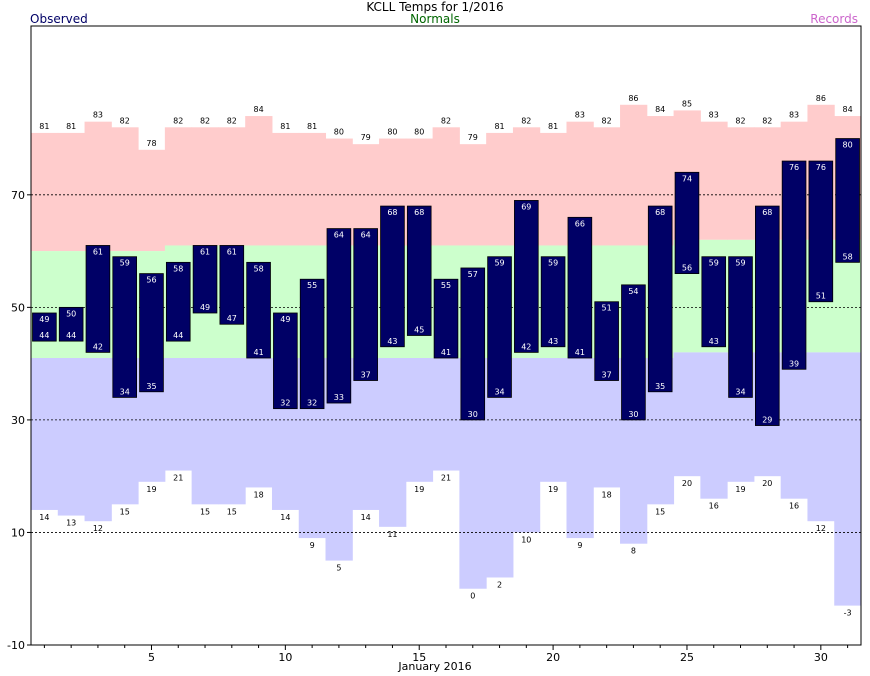  I want to click on observed-high-label: 55, so click(312, 285).